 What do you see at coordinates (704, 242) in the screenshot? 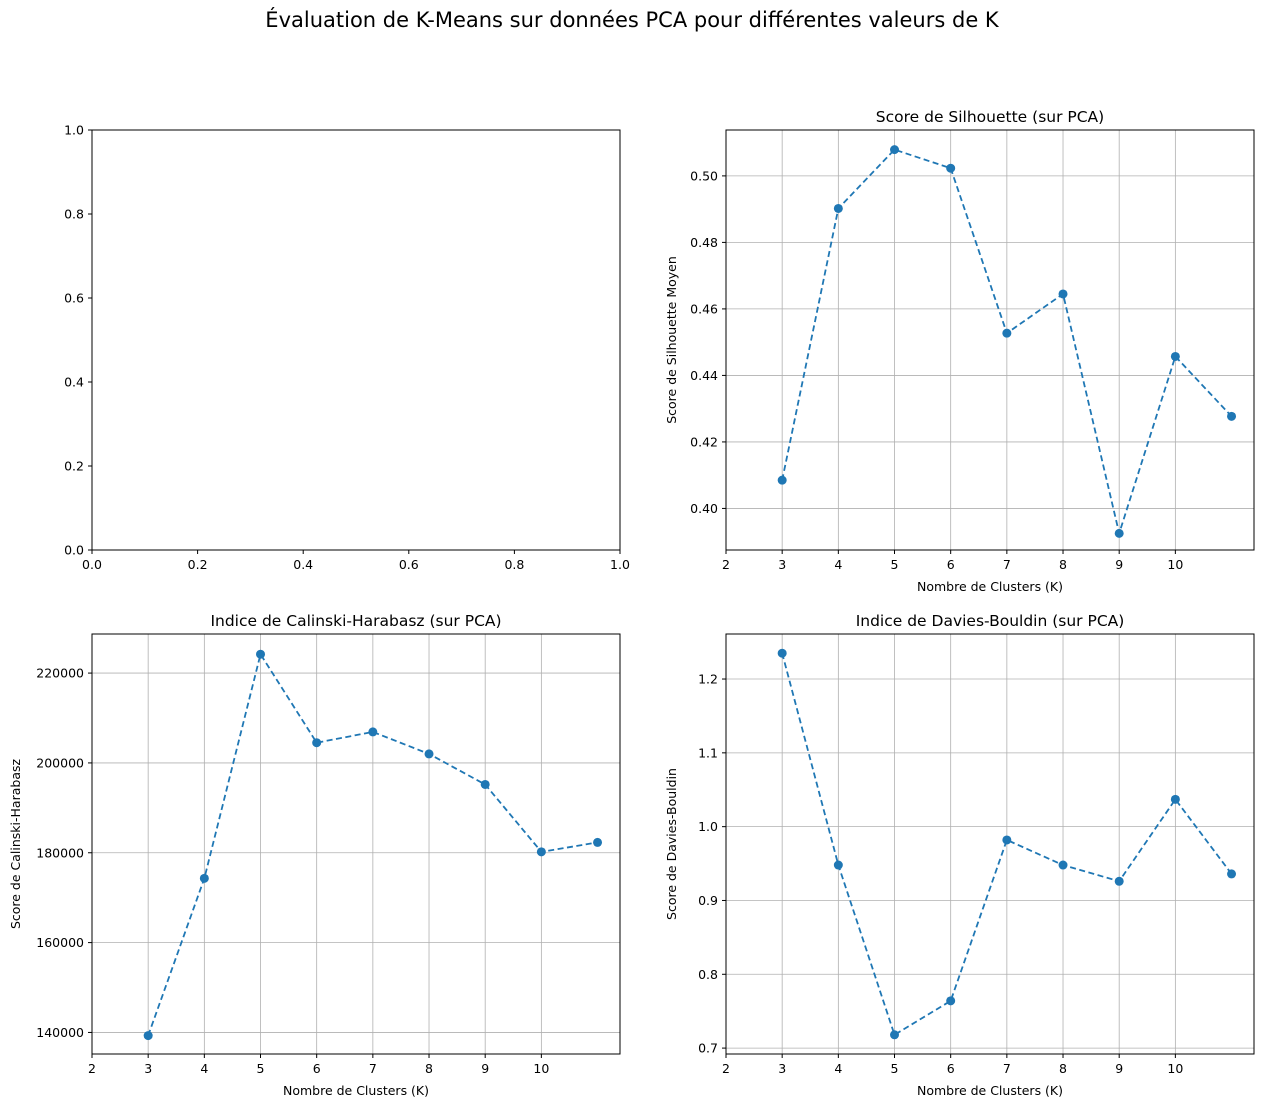
I see `y-tick-label: 0.48` at bounding box center [704, 242].